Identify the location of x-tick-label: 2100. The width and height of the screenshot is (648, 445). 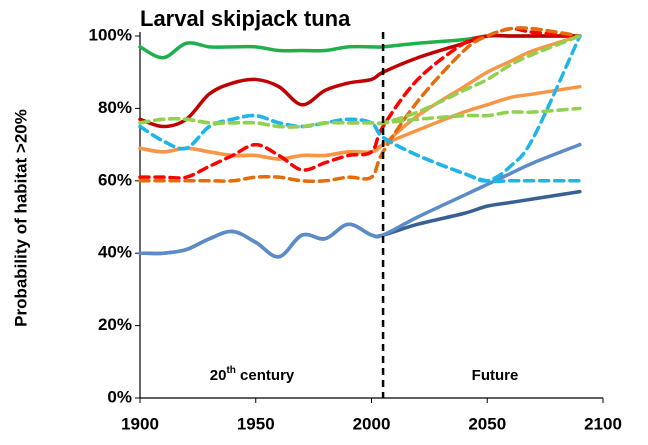
(603, 423).